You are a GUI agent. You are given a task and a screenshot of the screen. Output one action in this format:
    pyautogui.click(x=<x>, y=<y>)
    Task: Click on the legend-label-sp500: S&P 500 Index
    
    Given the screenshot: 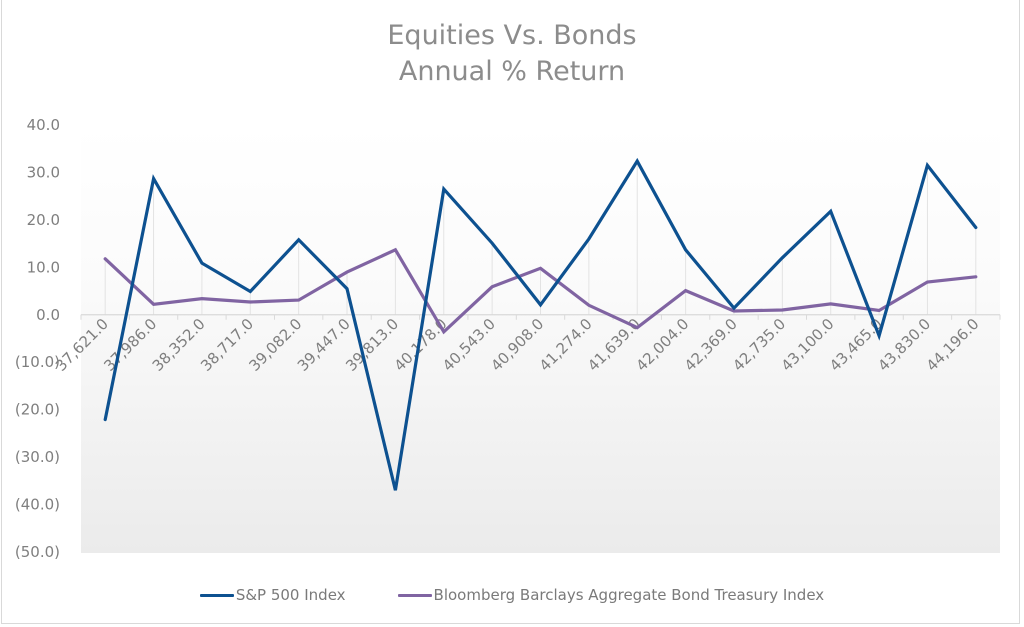 What is the action you would take?
    pyautogui.click(x=290, y=595)
    